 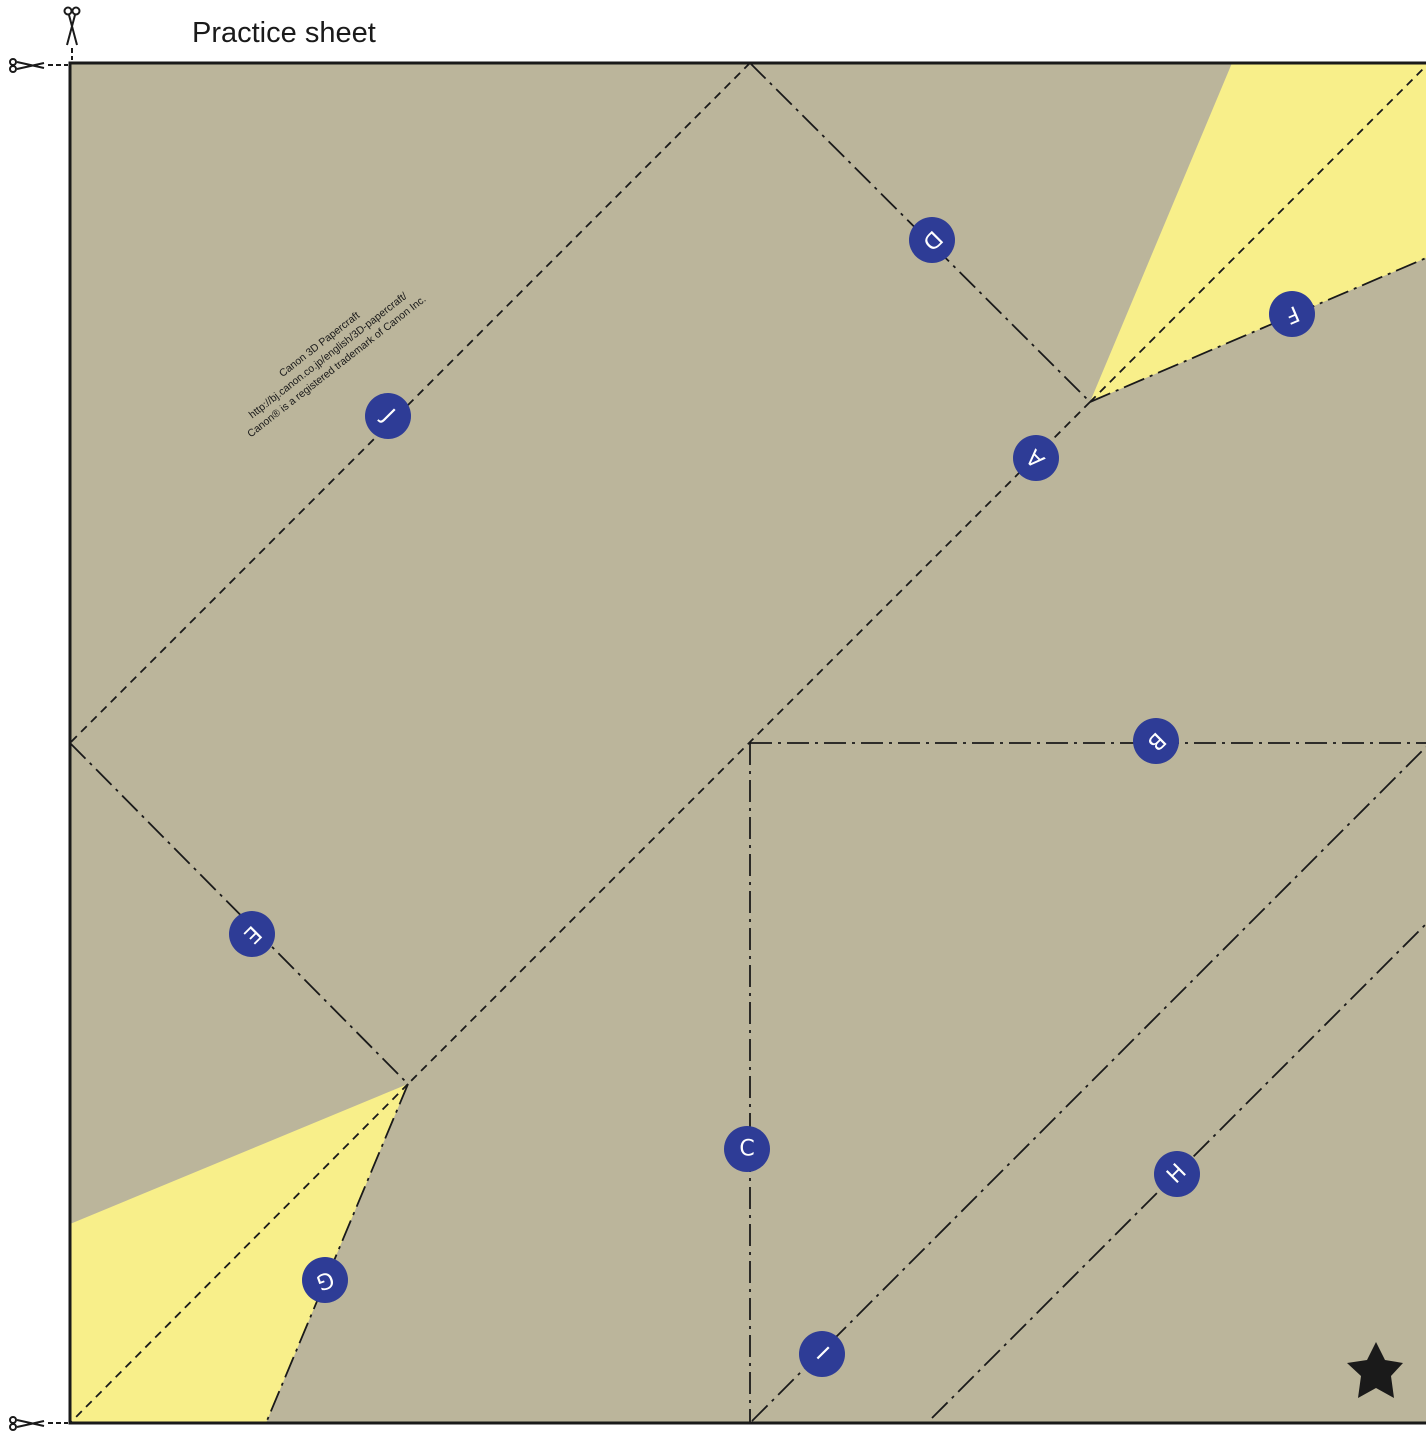 What do you see at coordinates (325, 1280) in the screenshot?
I see `marker-g: G` at bounding box center [325, 1280].